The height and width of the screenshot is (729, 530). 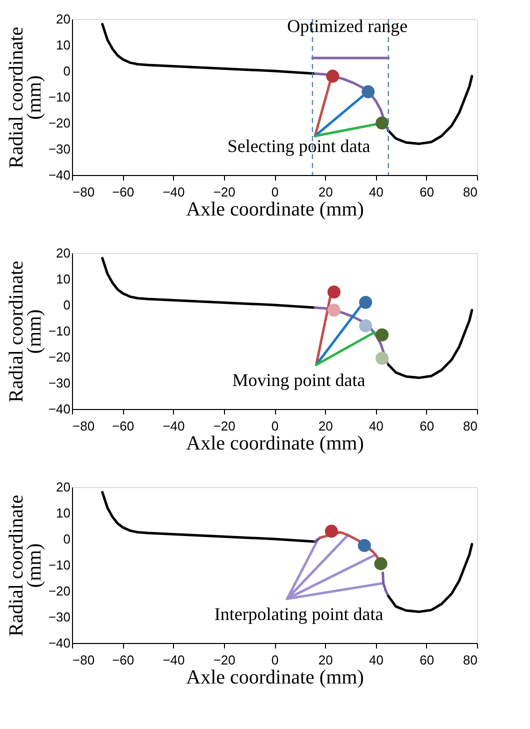 What do you see at coordinates (298, 146) in the screenshot?
I see `annotation: Selecting point data` at bounding box center [298, 146].